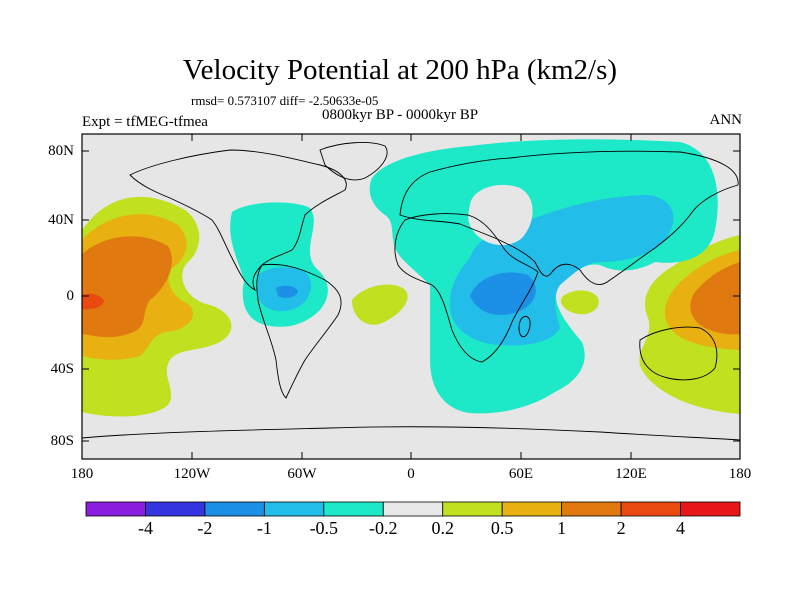  What do you see at coordinates (285, 100) in the screenshot?
I see `stats-label: rmsd= 0.573107 diff= -2.50633e-05` at bounding box center [285, 100].